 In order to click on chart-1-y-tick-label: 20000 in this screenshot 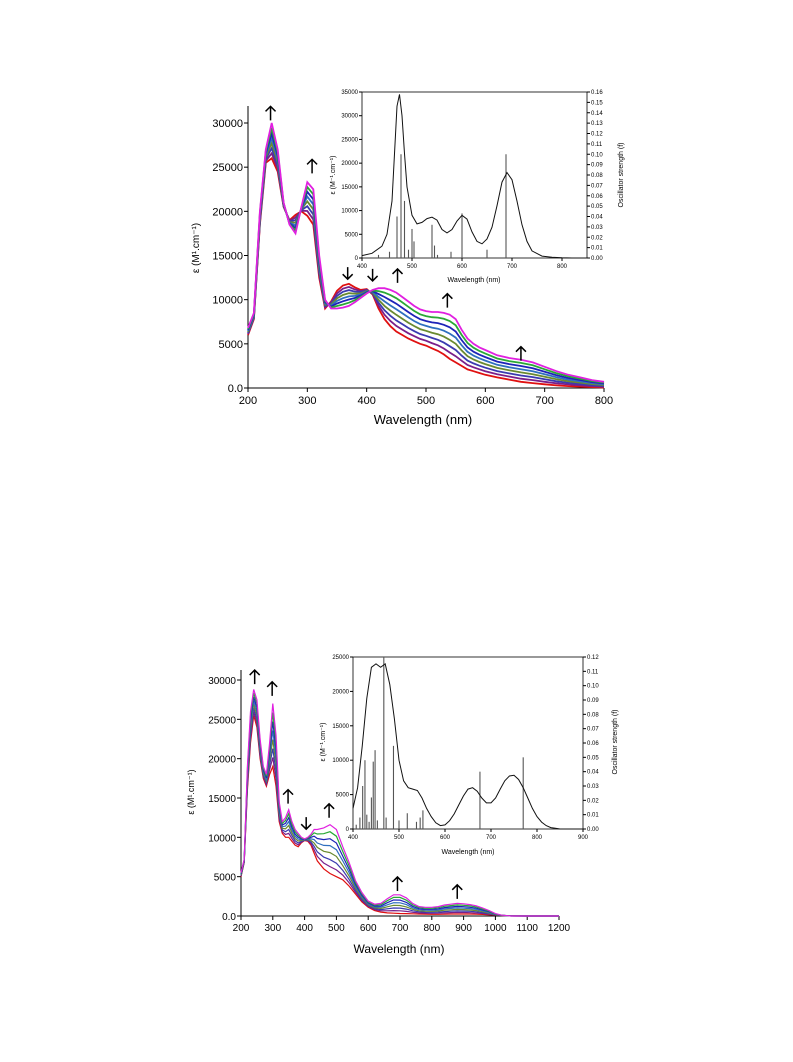, I will do `click(227, 212)`.